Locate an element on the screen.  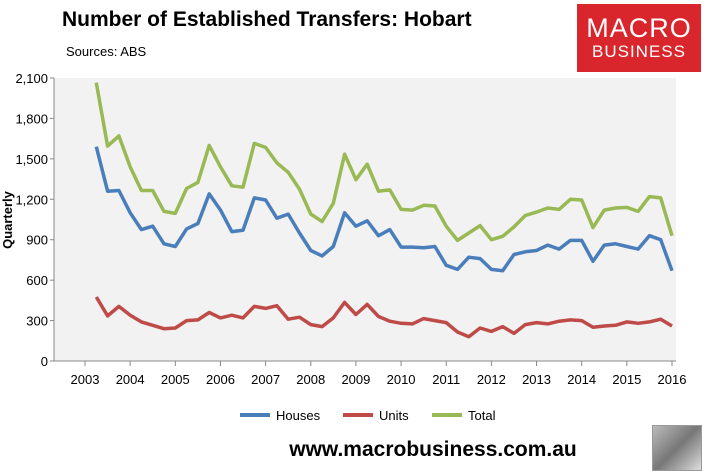
website-url: www.macrobusiness.com.au is located at coordinates (433, 449).